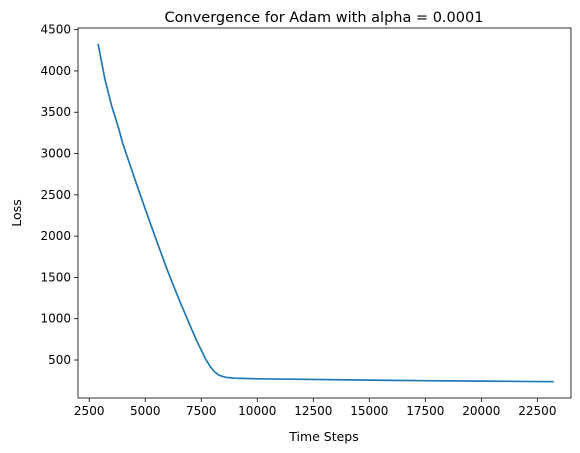 Image resolution: width=580 pixels, height=453 pixels. What do you see at coordinates (425, 411) in the screenshot?
I see `x-tick-label: 17500` at bounding box center [425, 411].